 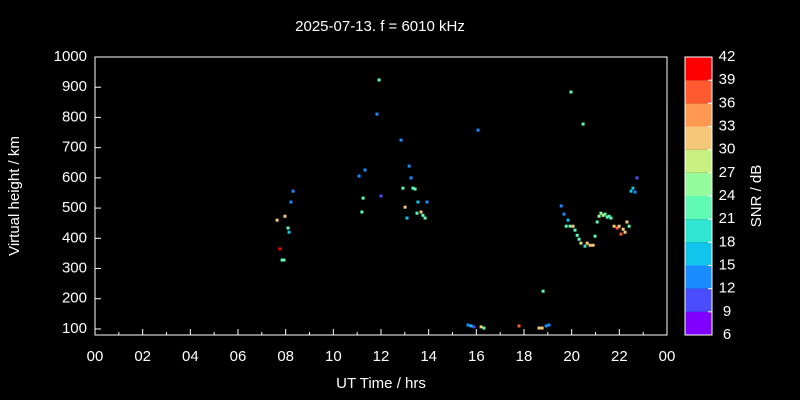 What do you see at coordinates (727, 172) in the screenshot?
I see `colorbar-tick-label: 27` at bounding box center [727, 172].